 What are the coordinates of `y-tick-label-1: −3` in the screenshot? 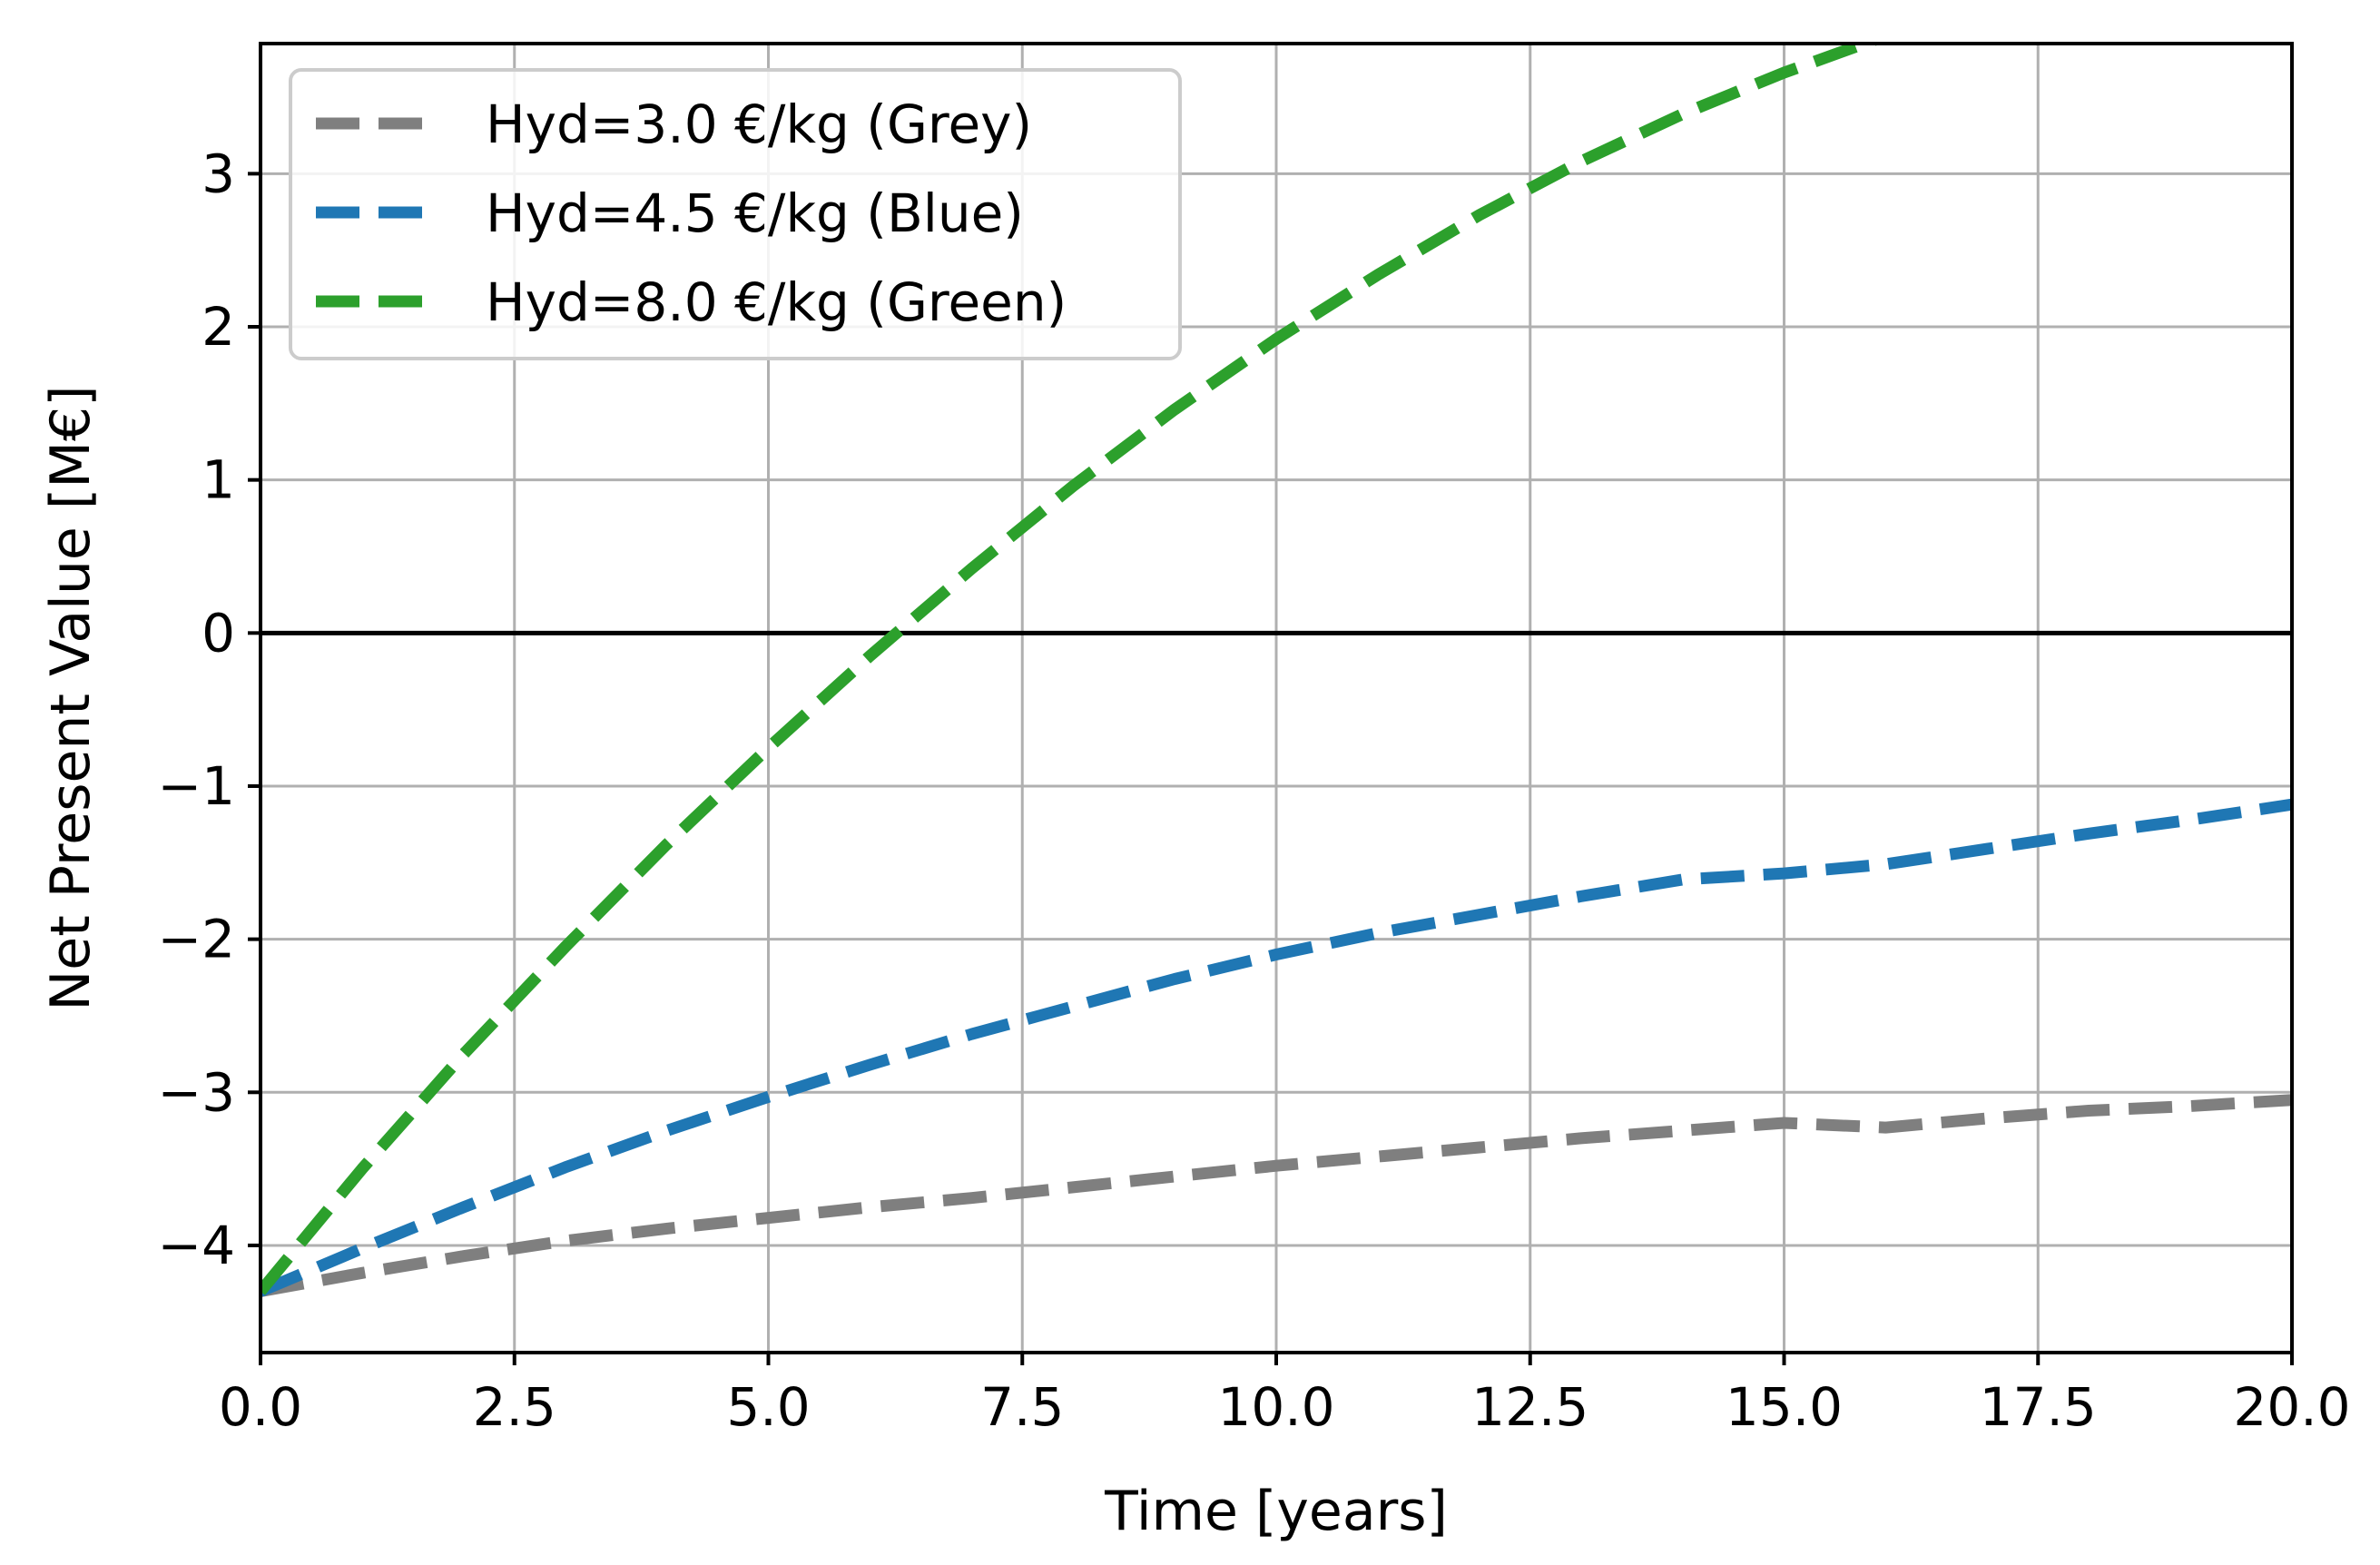 It's located at (197, 1092).